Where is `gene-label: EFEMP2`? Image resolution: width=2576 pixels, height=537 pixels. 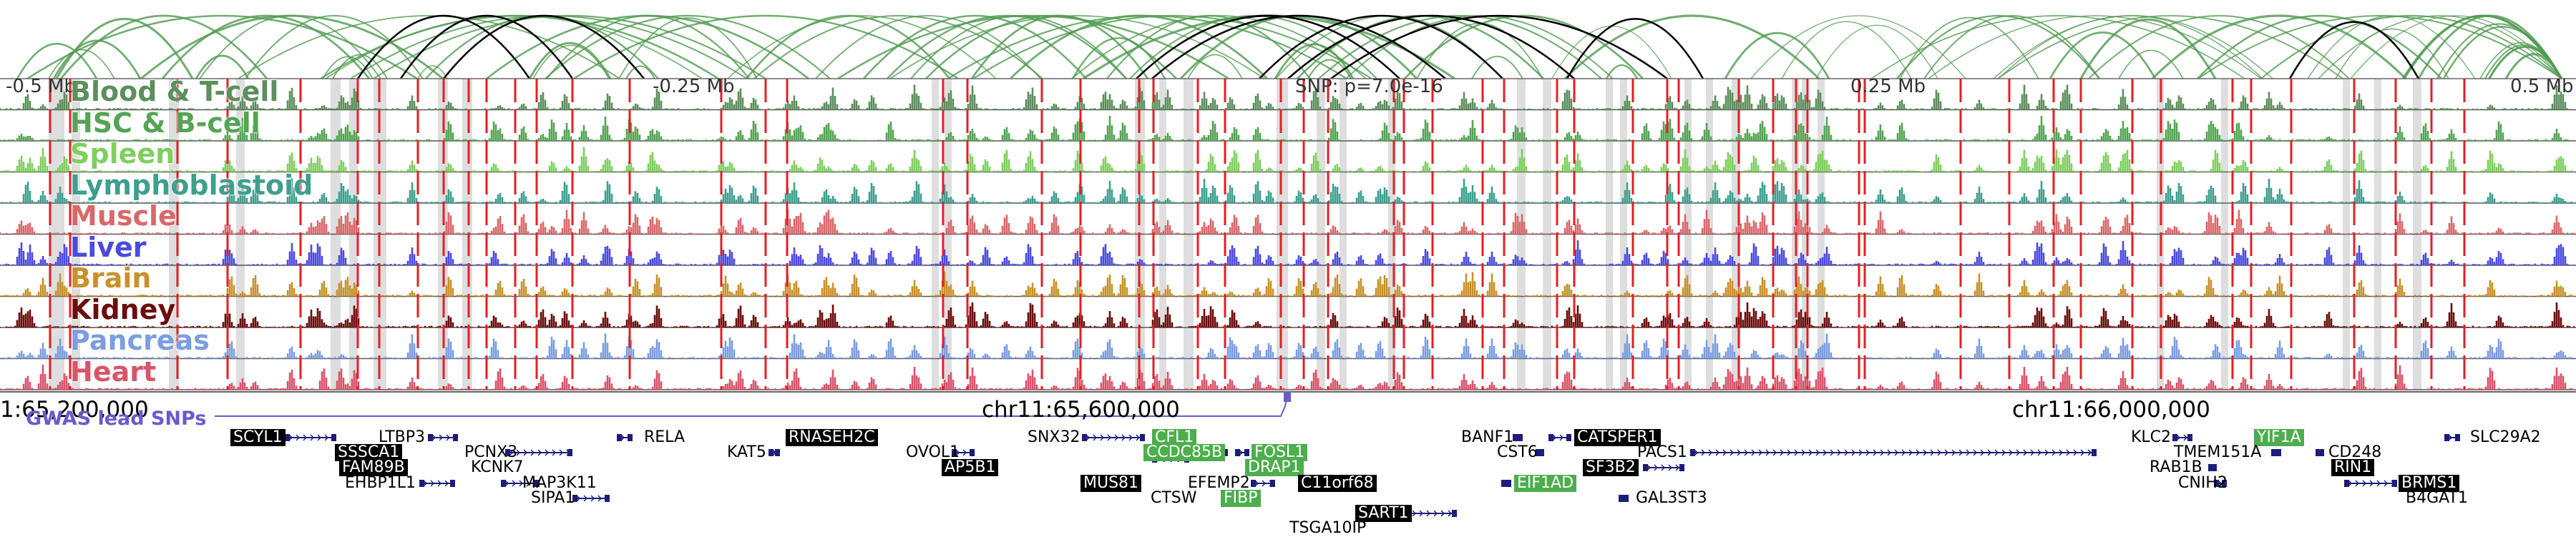 gene-label: EFEMP2 is located at coordinates (1219, 483).